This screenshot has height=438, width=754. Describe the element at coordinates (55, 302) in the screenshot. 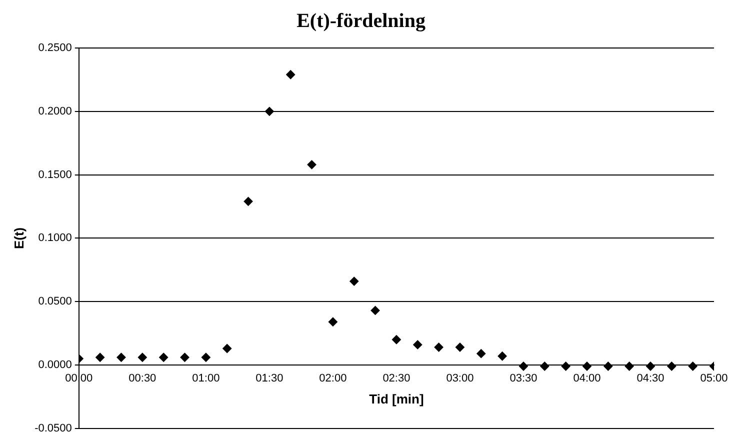

I see `y-tick-label: 0.0500` at that location.